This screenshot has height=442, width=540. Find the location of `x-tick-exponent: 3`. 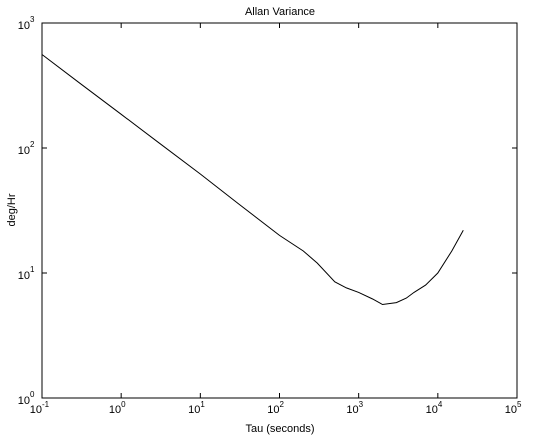

x-tick-exponent: 3 is located at coordinates (361, 404).